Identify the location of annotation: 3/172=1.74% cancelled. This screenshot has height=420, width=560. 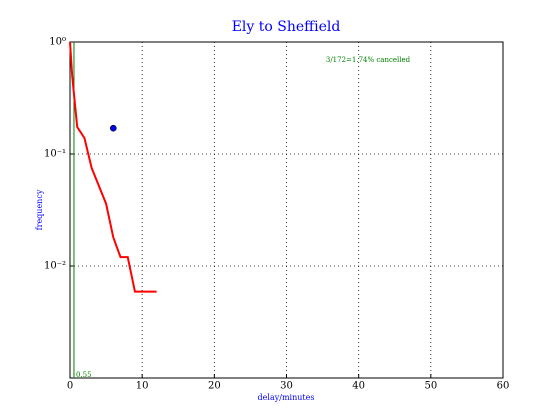
(368, 60).